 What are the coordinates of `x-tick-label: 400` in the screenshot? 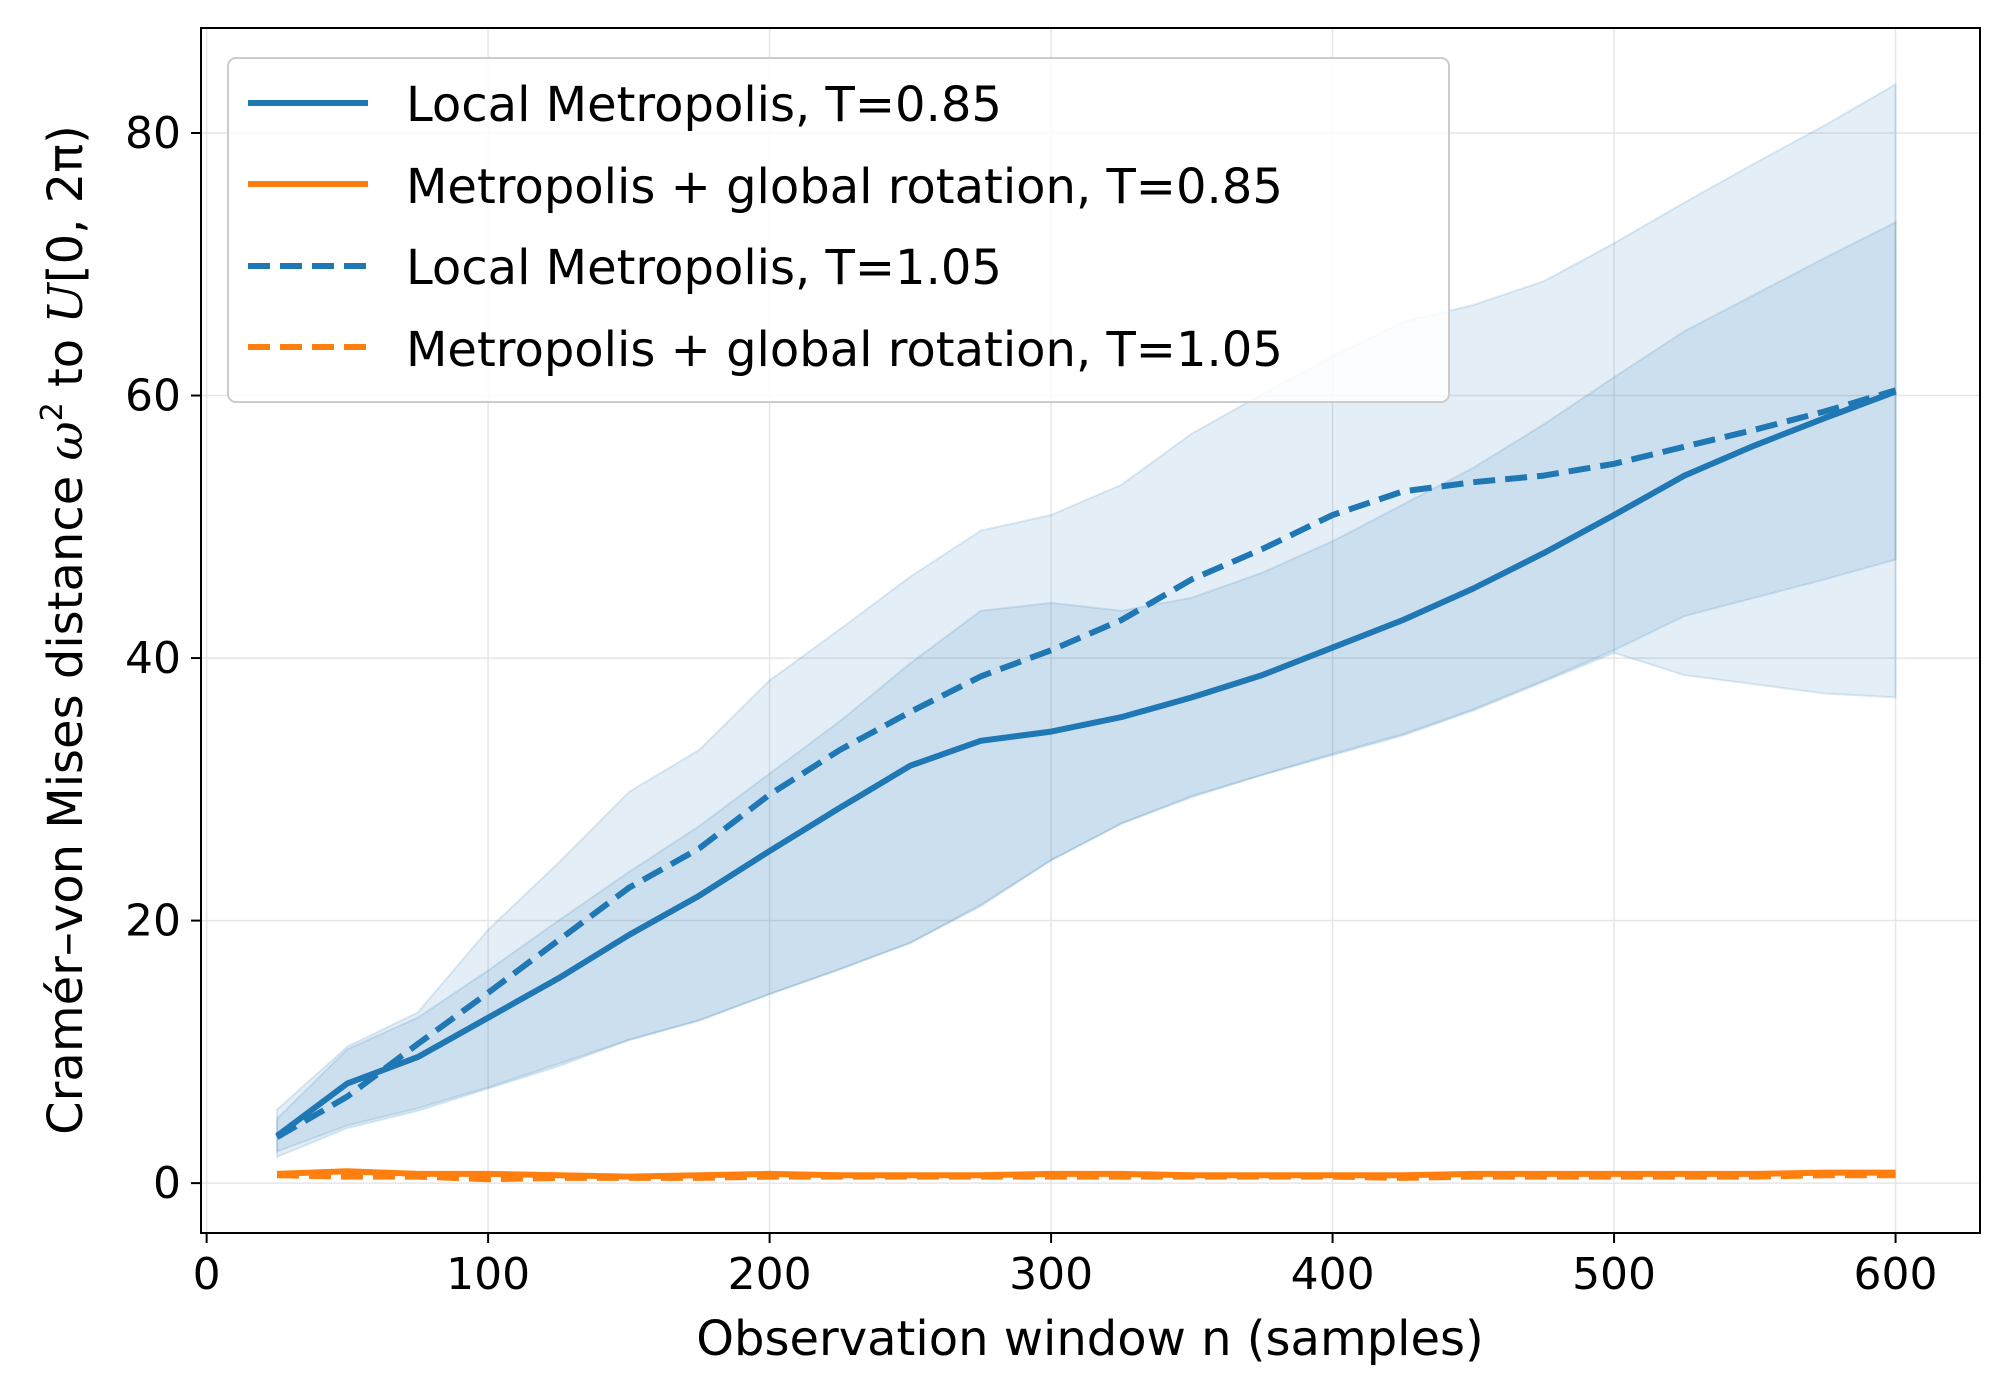 It's located at (1333, 1274).